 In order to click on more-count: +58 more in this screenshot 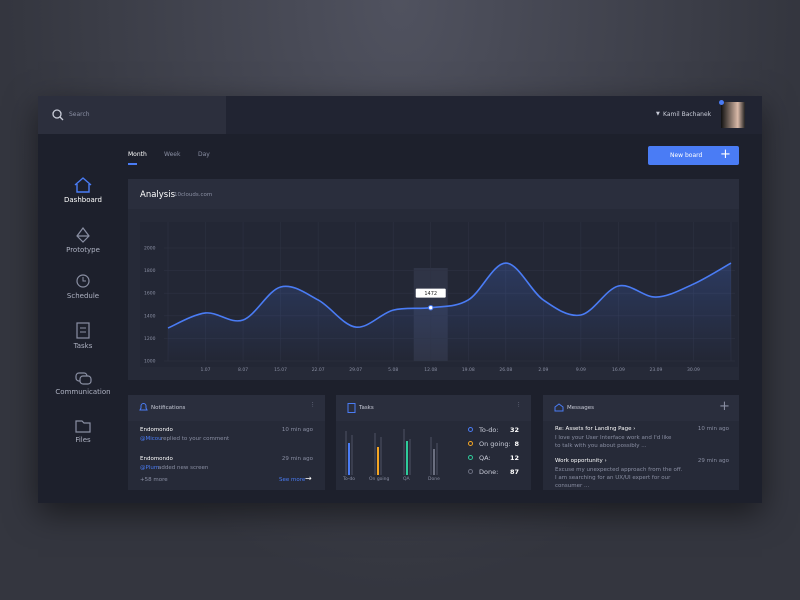, I will do `click(154, 480)`.